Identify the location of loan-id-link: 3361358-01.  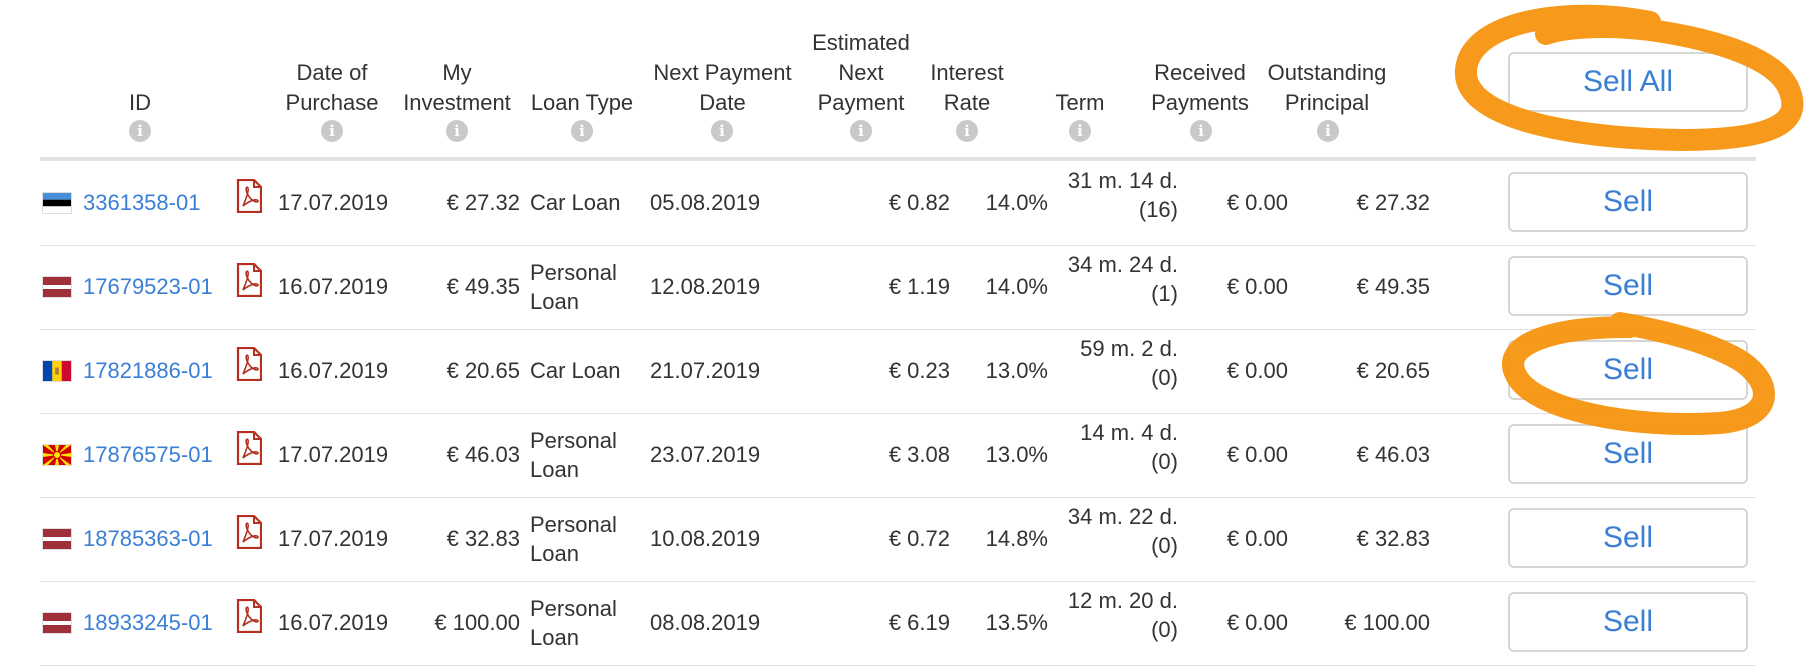
(142, 202).